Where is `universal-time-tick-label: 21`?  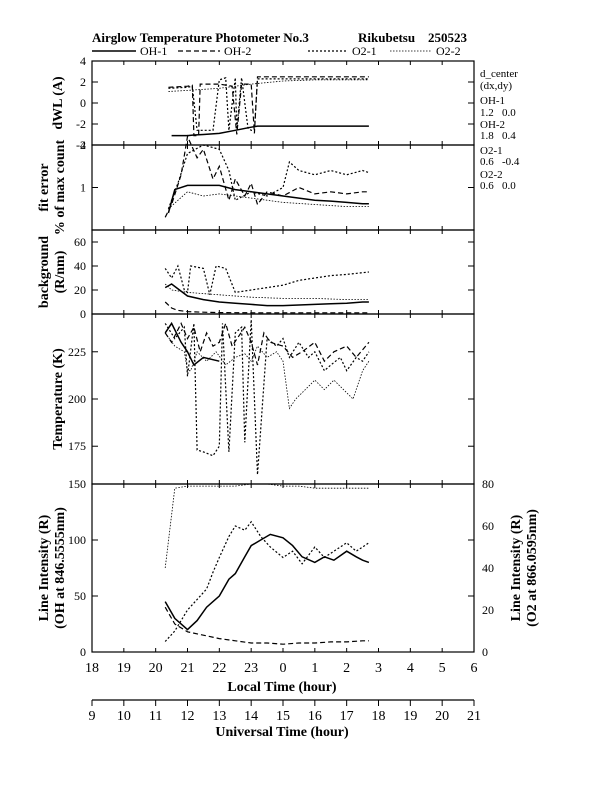 universal-time-tick-label: 21 is located at coordinates (474, 716).